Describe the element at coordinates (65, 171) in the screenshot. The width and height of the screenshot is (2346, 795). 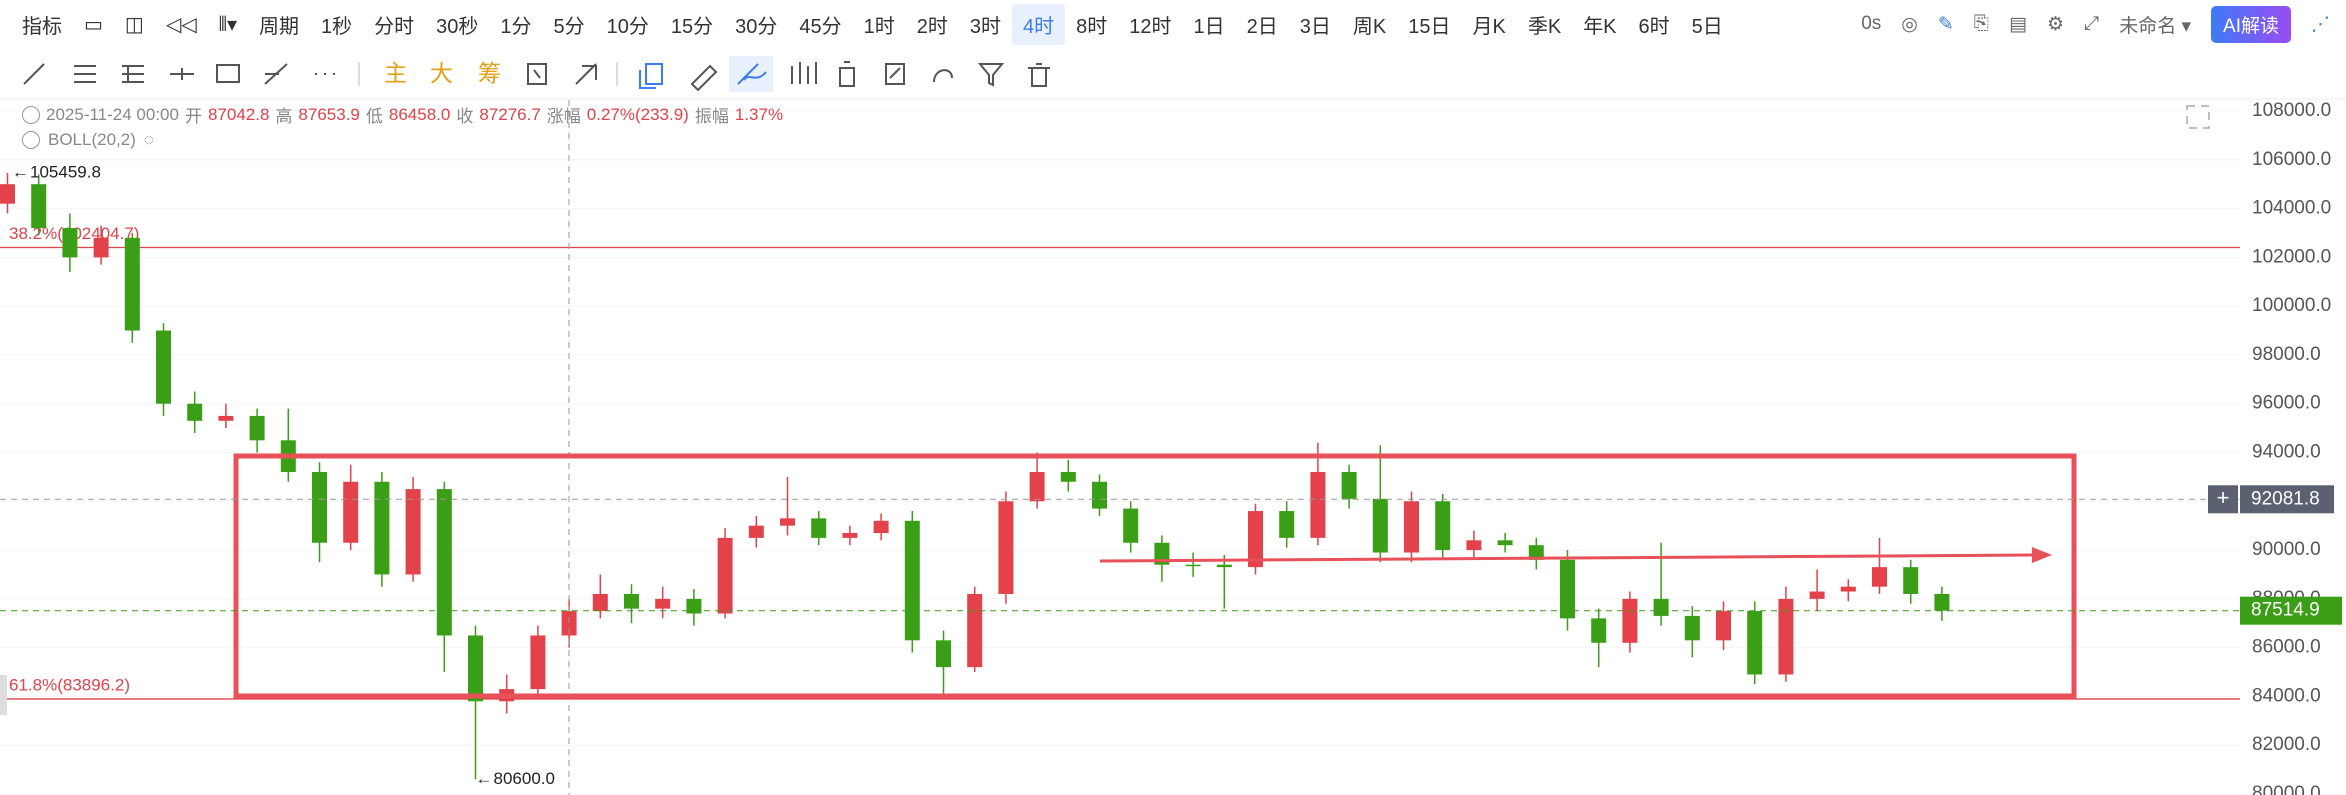
I see `max-label: 105459.8` at that location.